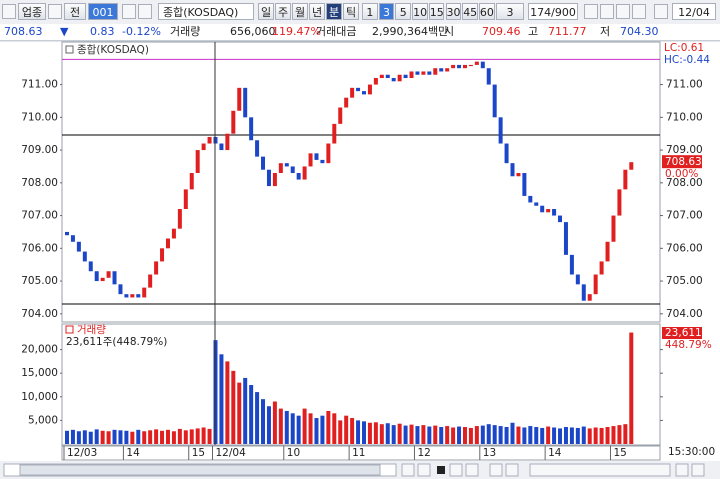 The width and height of the screenshot is (720, 479). What do you see at coordinates (32, 11) in the screenshot?
I see `market-select: 업종` at bounding box center [32, 11].